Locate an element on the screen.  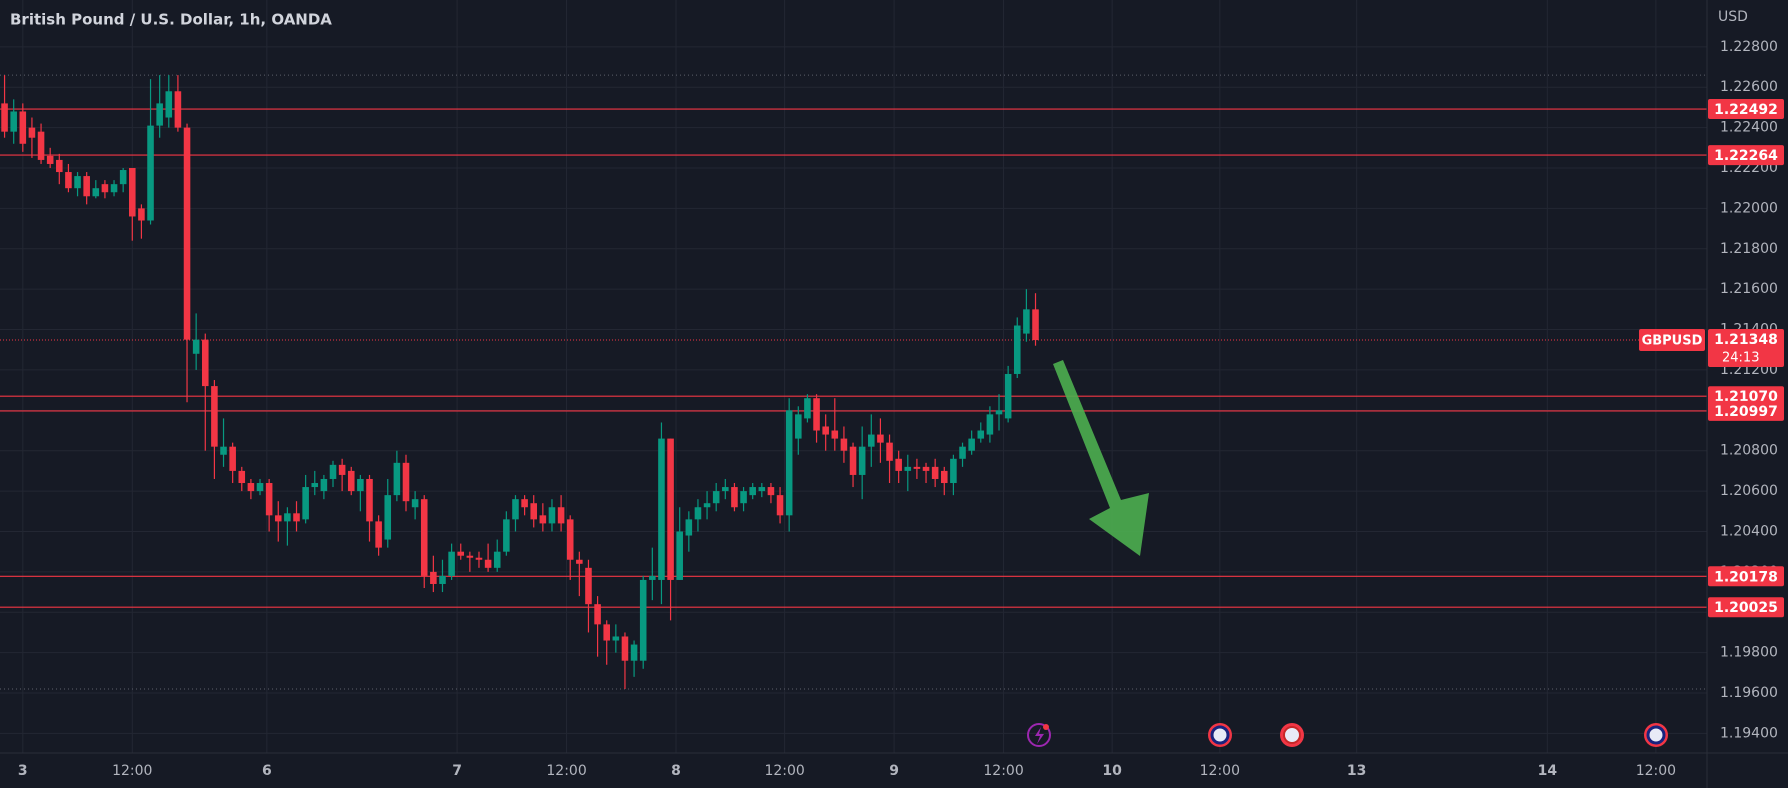
y-tick-label: 1.19400 is located at coordinates (1749, 733).